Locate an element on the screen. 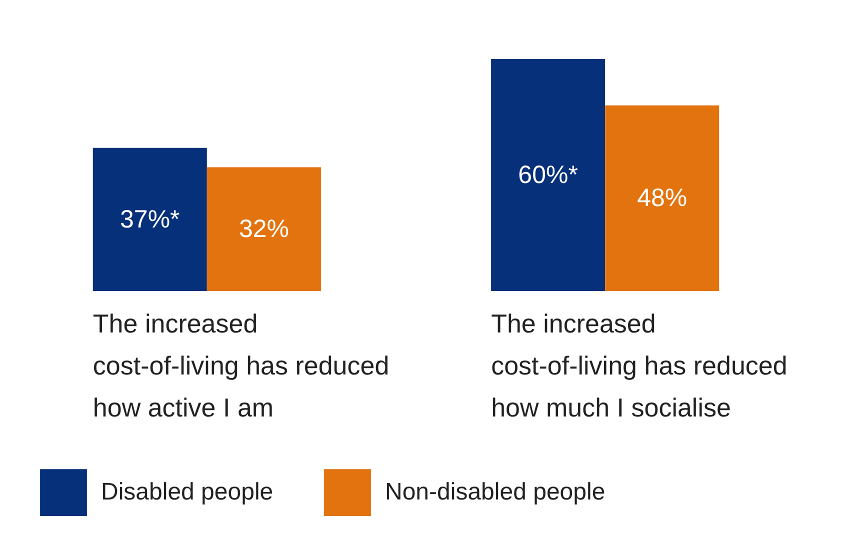  data-label: 32% is located at coordinates (263, 229).